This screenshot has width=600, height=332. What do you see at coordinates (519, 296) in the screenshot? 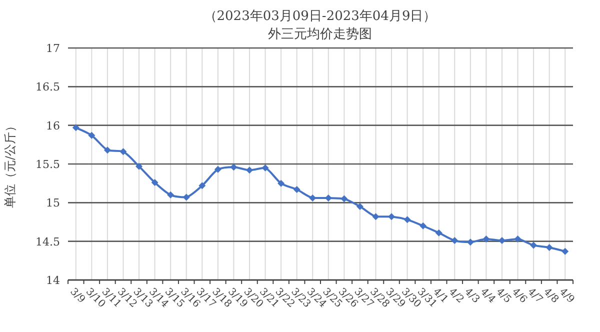
I see `x-tick-label: 4/6` at bounding box center [519, 296].